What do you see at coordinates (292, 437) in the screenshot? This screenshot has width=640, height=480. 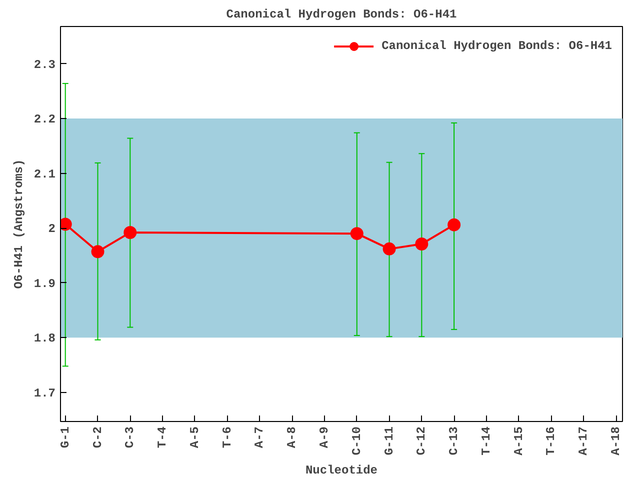 I see `x-tick-label: A-8` at bounding box center [292, 437].